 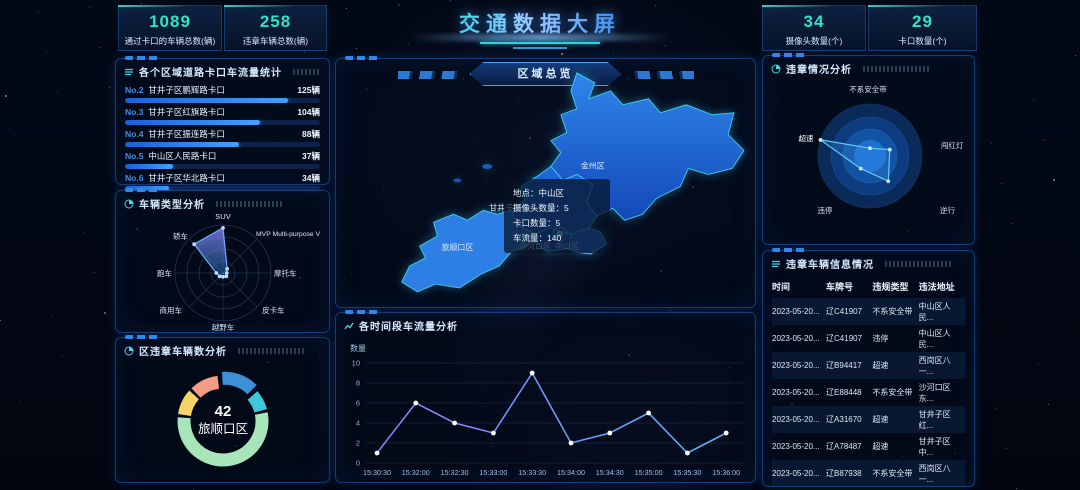 I want to click on donut-center-label: 旅顺口区, so click(x=223, y=429).